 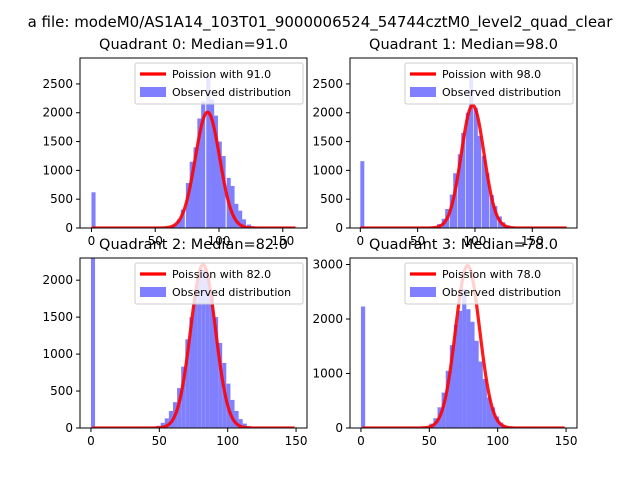 I want to click on plot-area, so click(x=193, y=343).